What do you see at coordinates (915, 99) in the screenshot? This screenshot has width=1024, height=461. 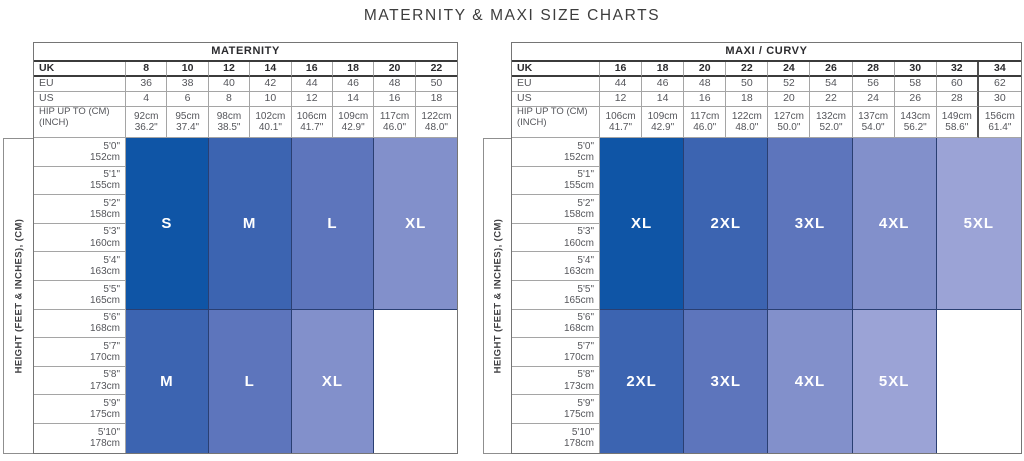 I see `size-value-cell: 26` at bounding box center [915, 99].